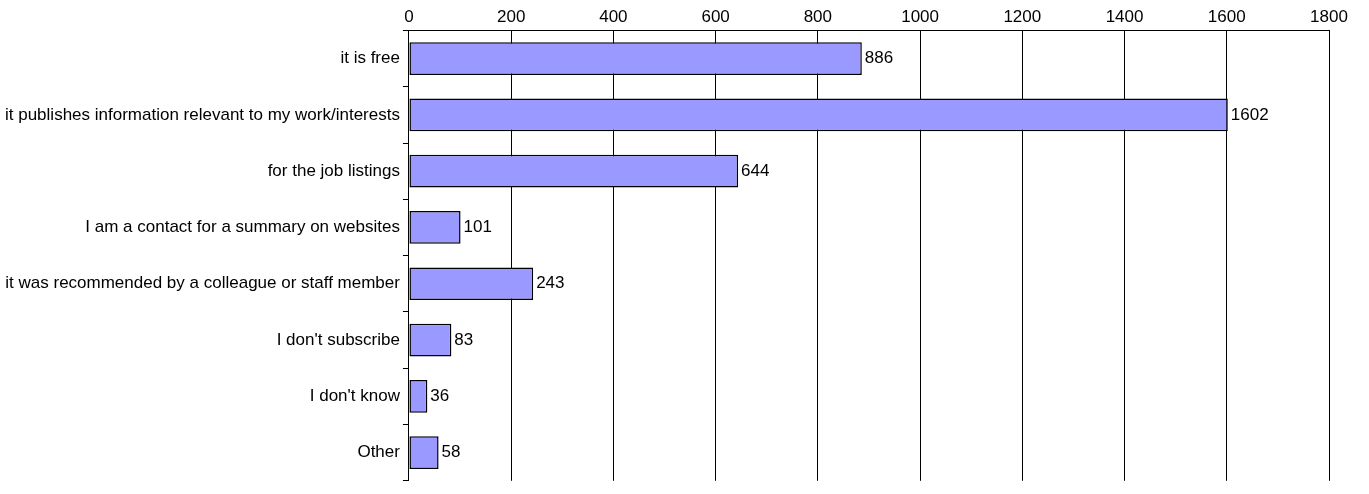 The image size is (1369, 494). Describe the element at coordinates (451, 452) in the screenshot. I see `data-label: 58` at that location.